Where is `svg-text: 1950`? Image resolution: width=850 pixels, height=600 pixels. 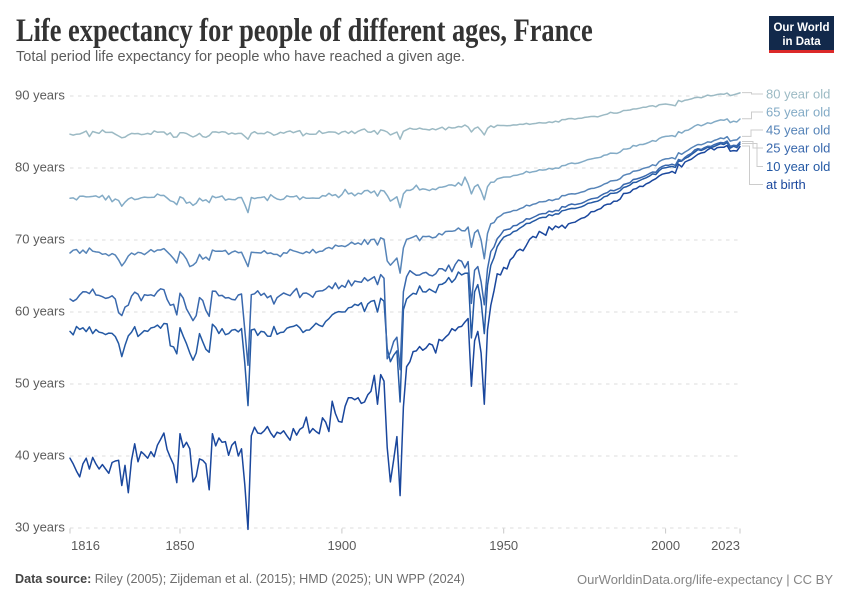
svg-text: 1950 is located at coordinates (503, 545).